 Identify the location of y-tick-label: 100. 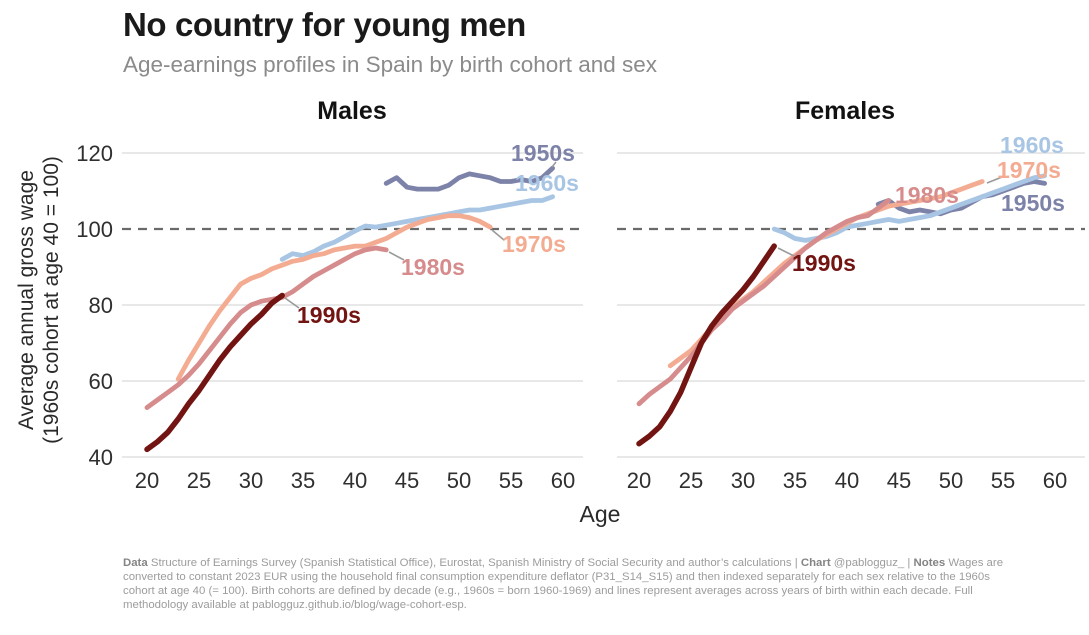
(94, 229).